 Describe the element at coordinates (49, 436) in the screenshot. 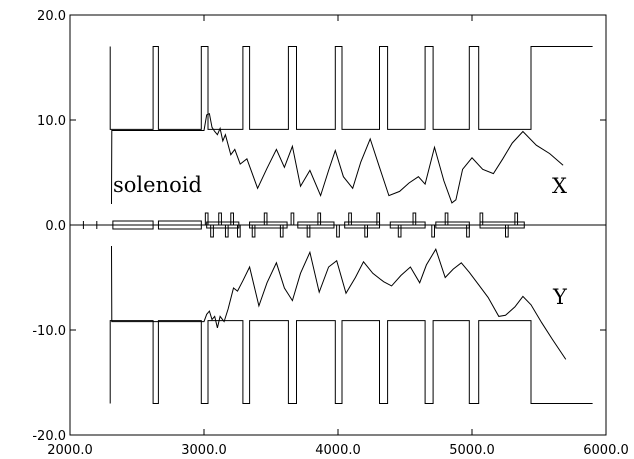

I see `y-tick-label-0: -20.0` at that location.